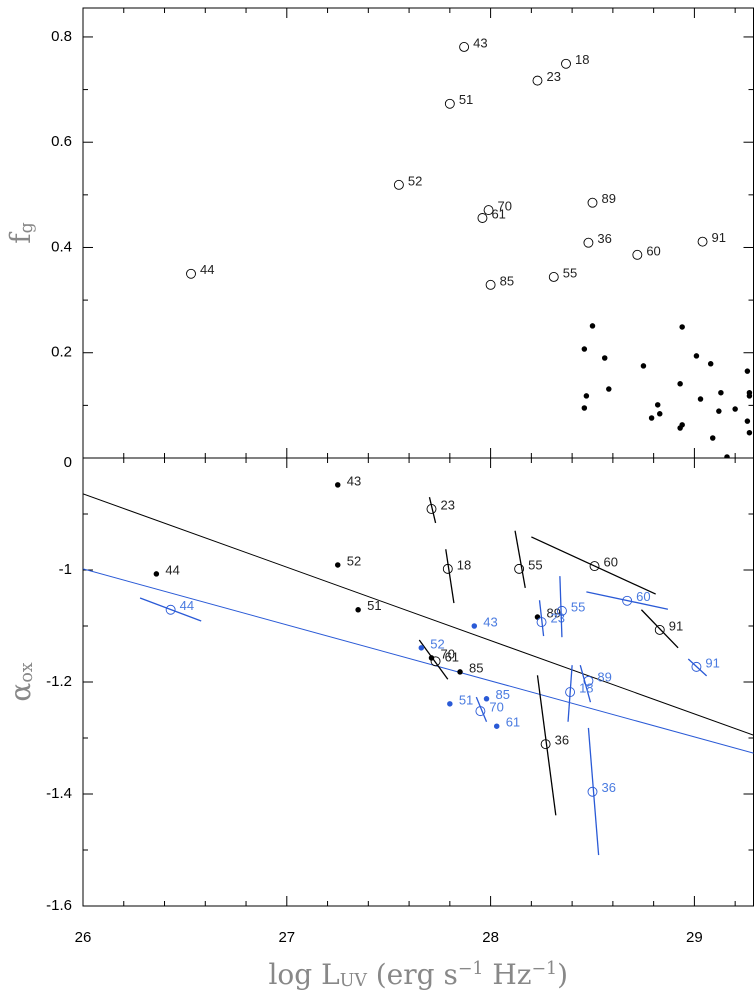 The height and width of the screenshot is (1001, 754). Describe the element at coordinates (65, 569) in the screenshot. I see `y-tick-label: -1` at that location.